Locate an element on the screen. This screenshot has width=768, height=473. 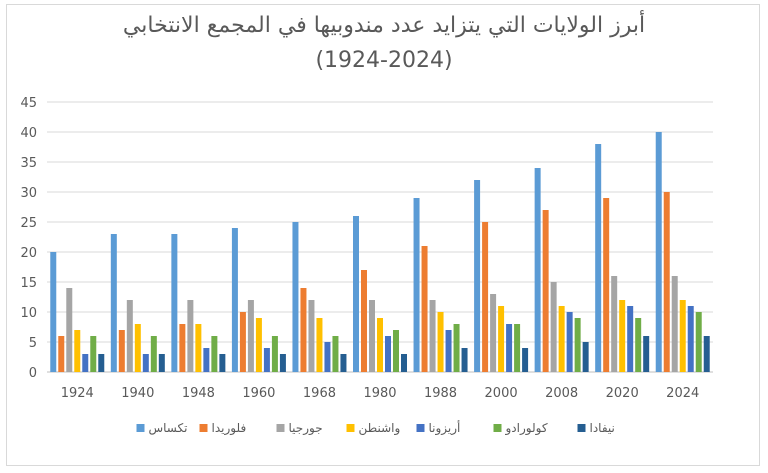
y-tick-label: 25 is located at coordinates (28, 223).